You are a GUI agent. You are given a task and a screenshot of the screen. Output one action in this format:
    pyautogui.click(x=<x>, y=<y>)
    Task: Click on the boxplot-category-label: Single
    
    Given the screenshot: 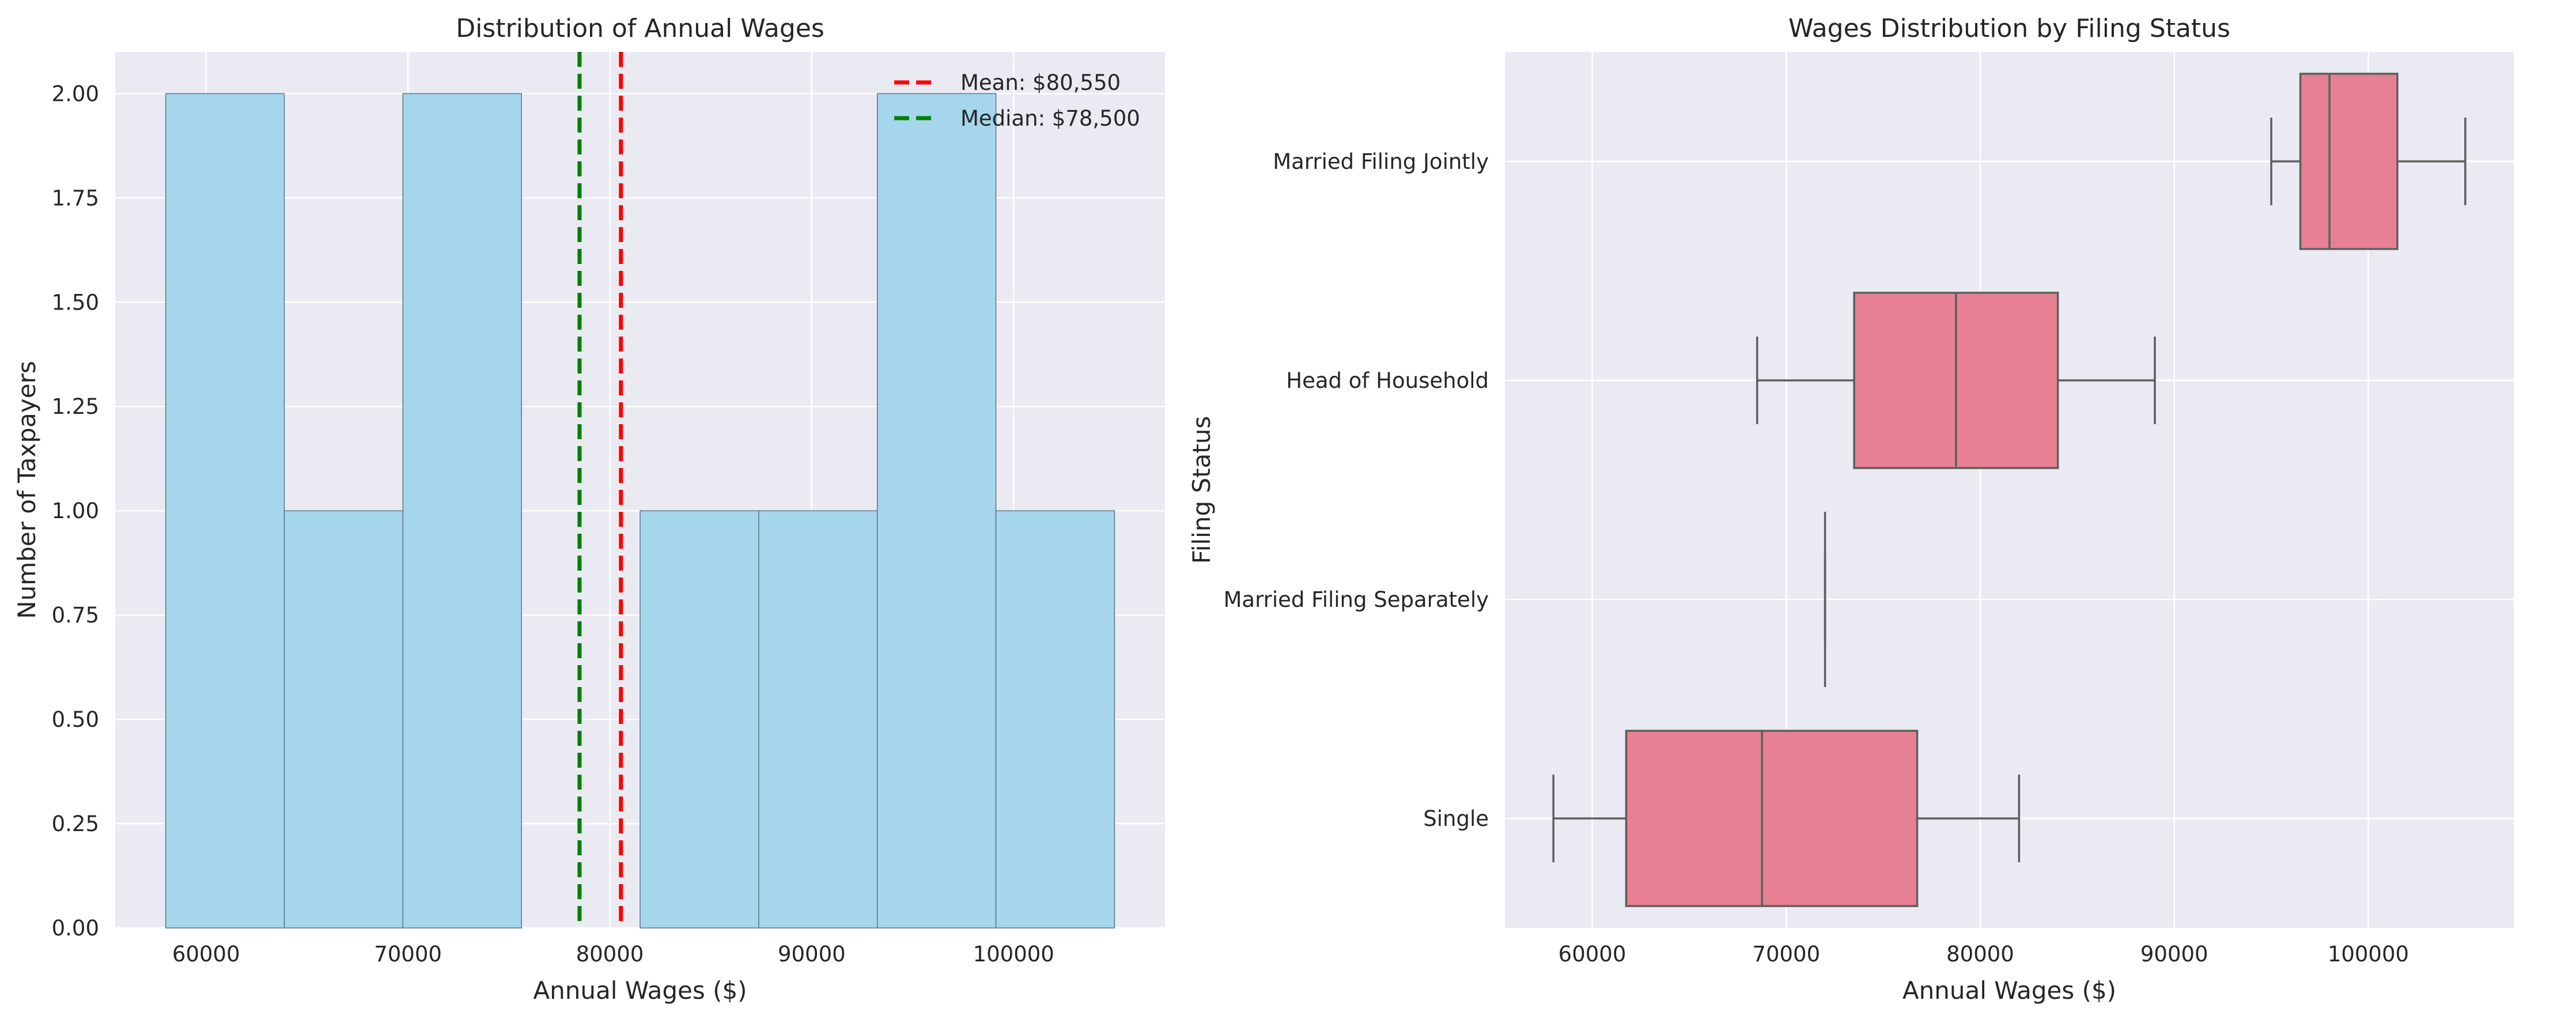 What is the action you would take?
    pyautogui.click(x=1456, y=818)
    